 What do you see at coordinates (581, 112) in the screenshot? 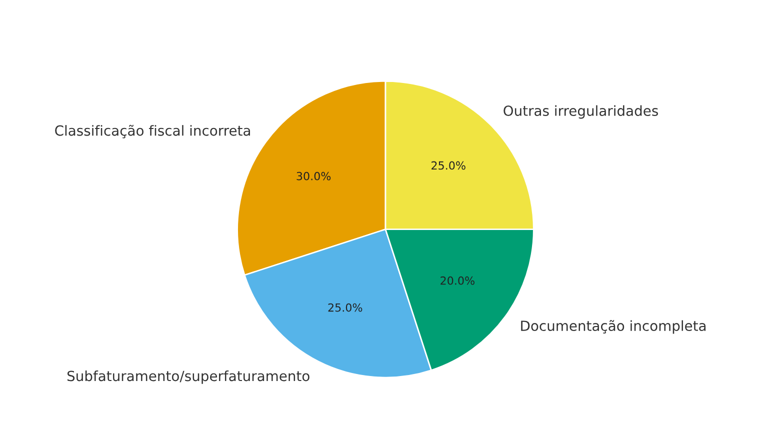
I see `slice-label: Outras irregularidades` at bounding box center [581, 112].